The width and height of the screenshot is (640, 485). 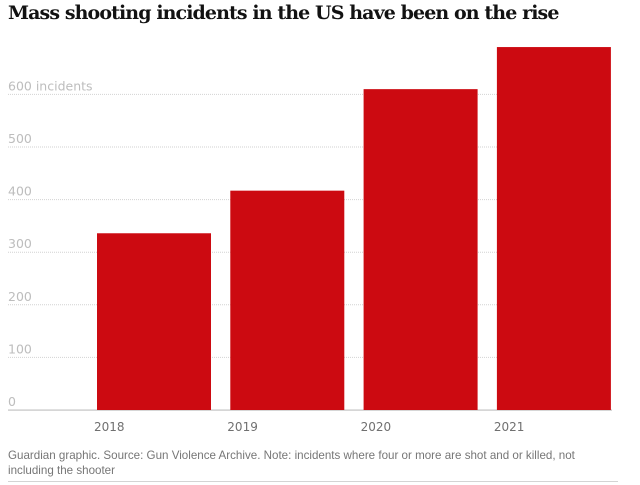 What do you see at coordinates (242, 427) in the screenshot?
I see `x-tick-label: 2019` at bounding box center [242, 427].